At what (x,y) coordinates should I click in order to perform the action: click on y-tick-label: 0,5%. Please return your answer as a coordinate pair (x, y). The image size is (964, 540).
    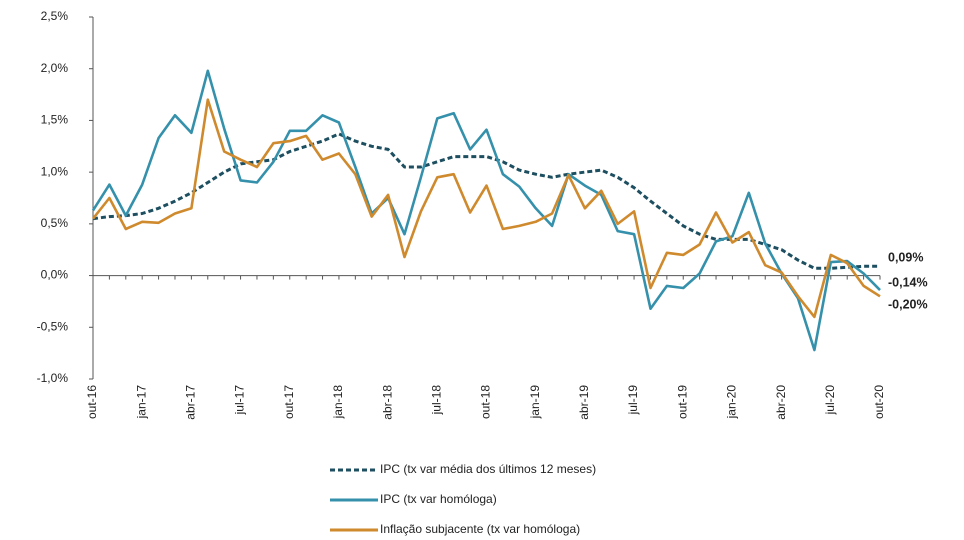
    Looking at the image, I should click on (55, 223).